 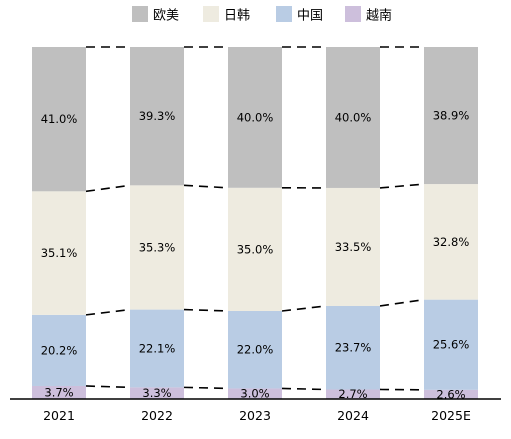 I want to click on data-label-2021-2: 35.1%, so click(x=59, y=253).